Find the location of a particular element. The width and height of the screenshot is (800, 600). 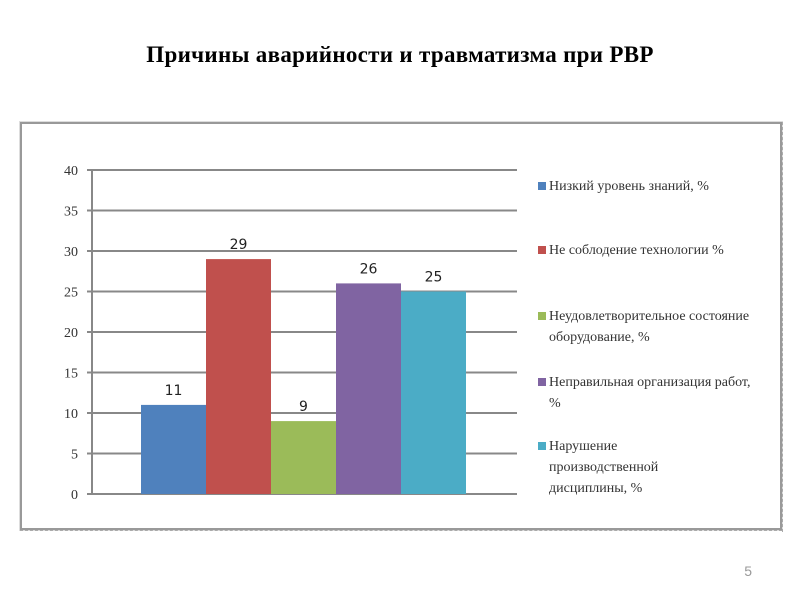

y-tick-label: 20 is located at coordinates (71, 333).